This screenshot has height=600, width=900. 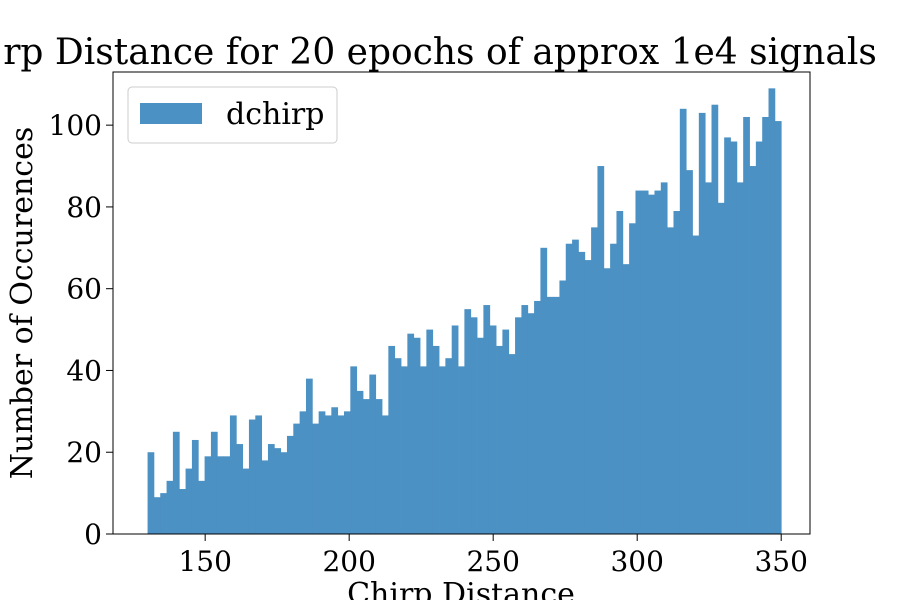 I want to click on y-axis-label: Number of Occurences, so click(x=22, y=303).